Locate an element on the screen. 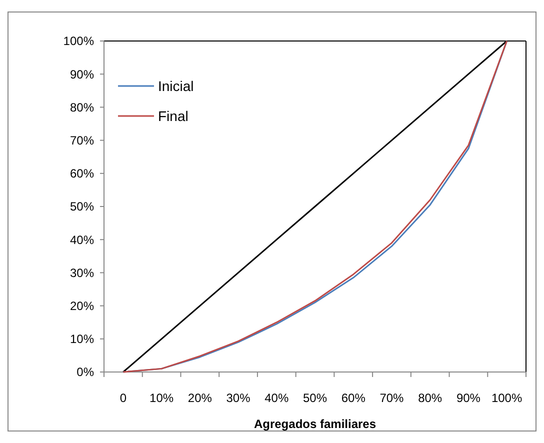  x-tick-label: 50% is located at coordinates (315, 398).